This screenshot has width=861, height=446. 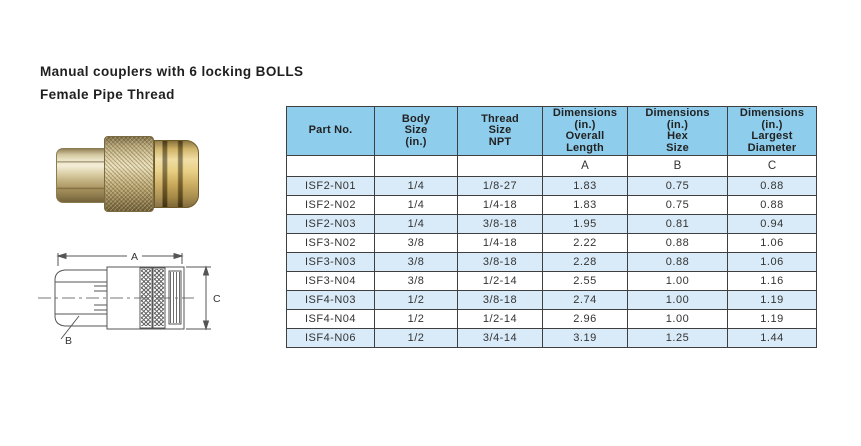 I want to click on dimension-b-label: B, so click(x=68, y=341).